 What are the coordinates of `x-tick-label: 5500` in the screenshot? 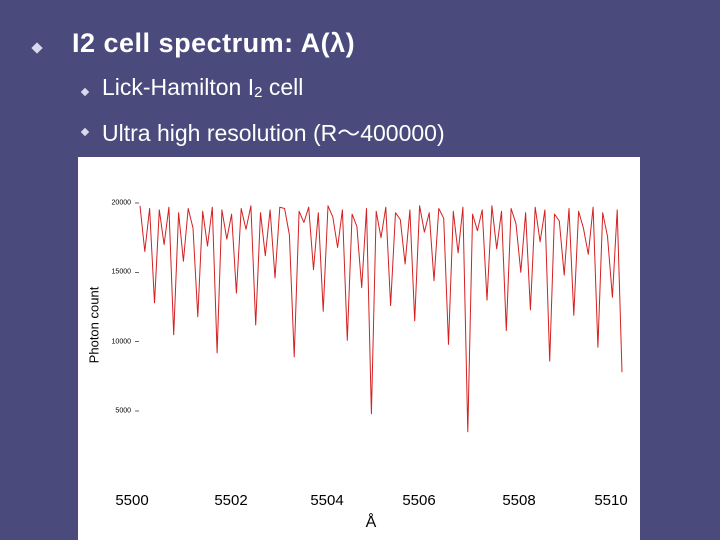 It's located at (132, 500).